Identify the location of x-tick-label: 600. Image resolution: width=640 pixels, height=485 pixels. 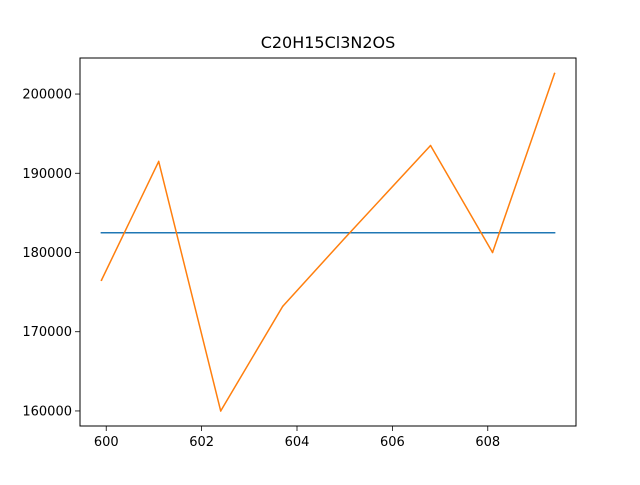
(106, 442).